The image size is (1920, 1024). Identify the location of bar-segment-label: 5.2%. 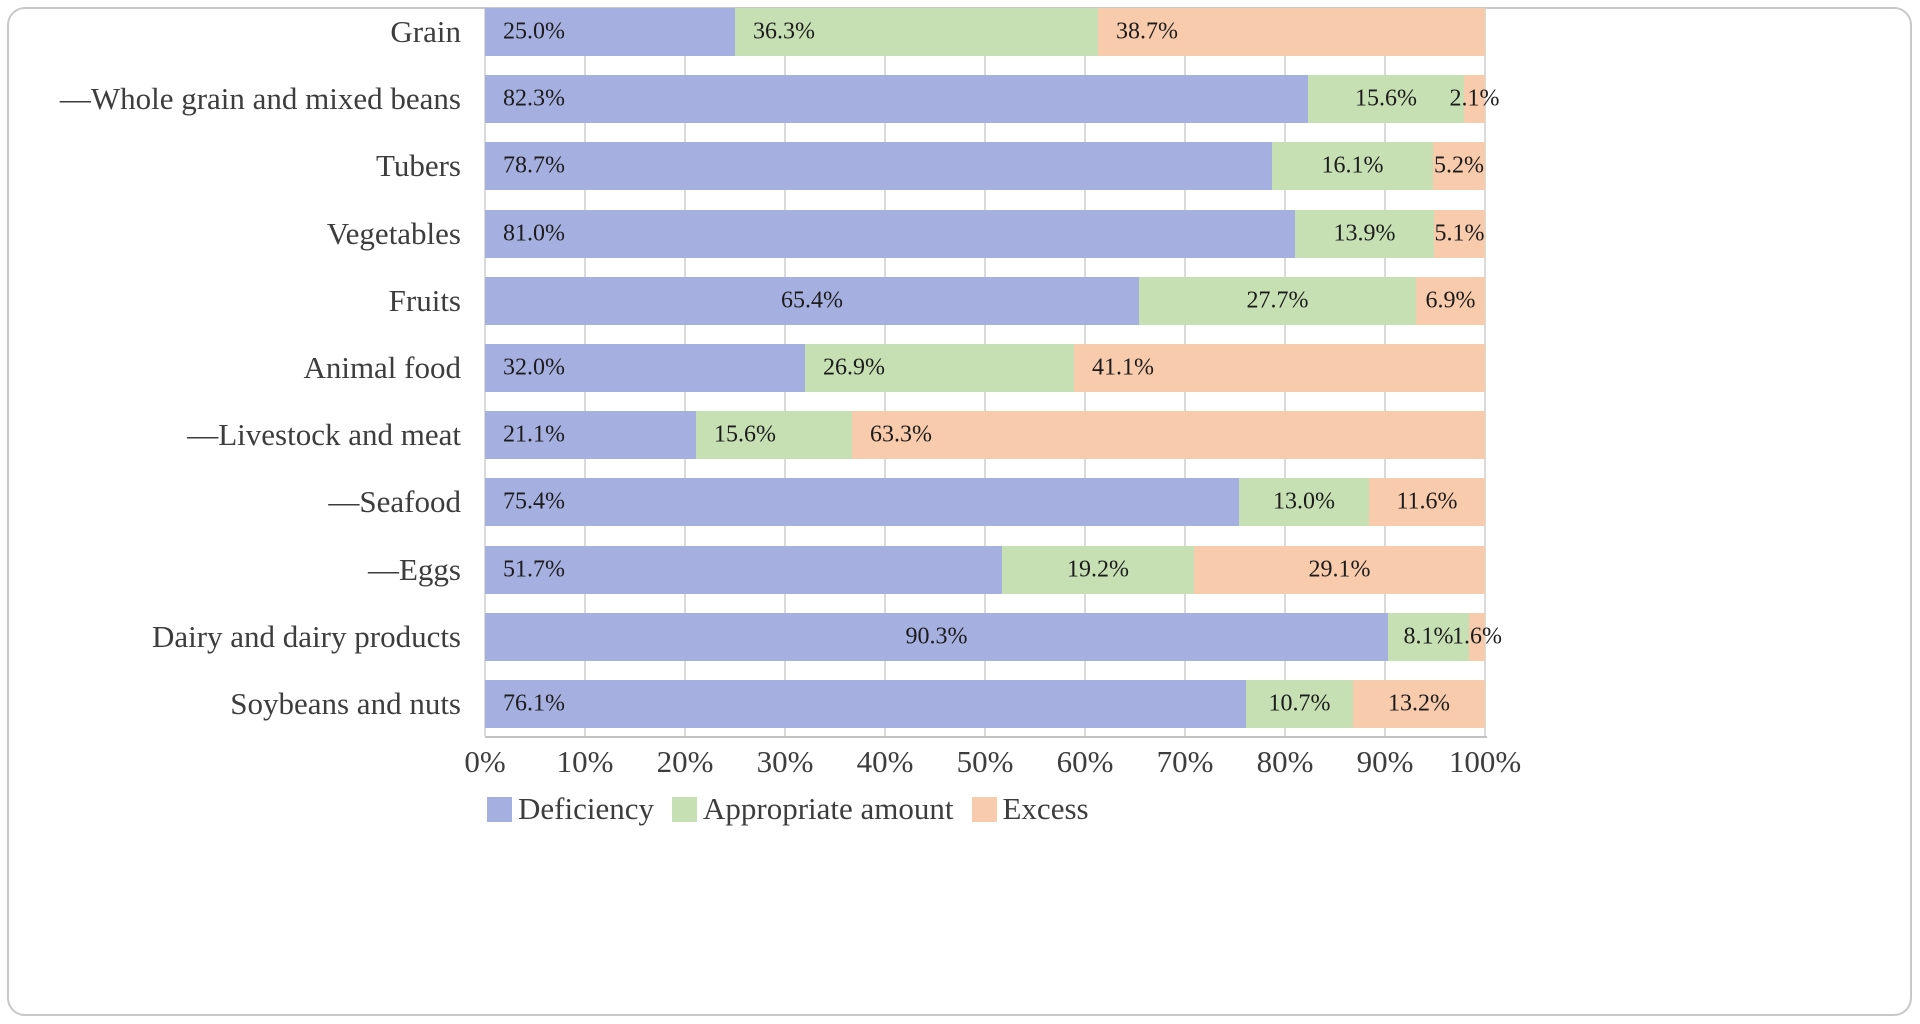
(1459, 165).